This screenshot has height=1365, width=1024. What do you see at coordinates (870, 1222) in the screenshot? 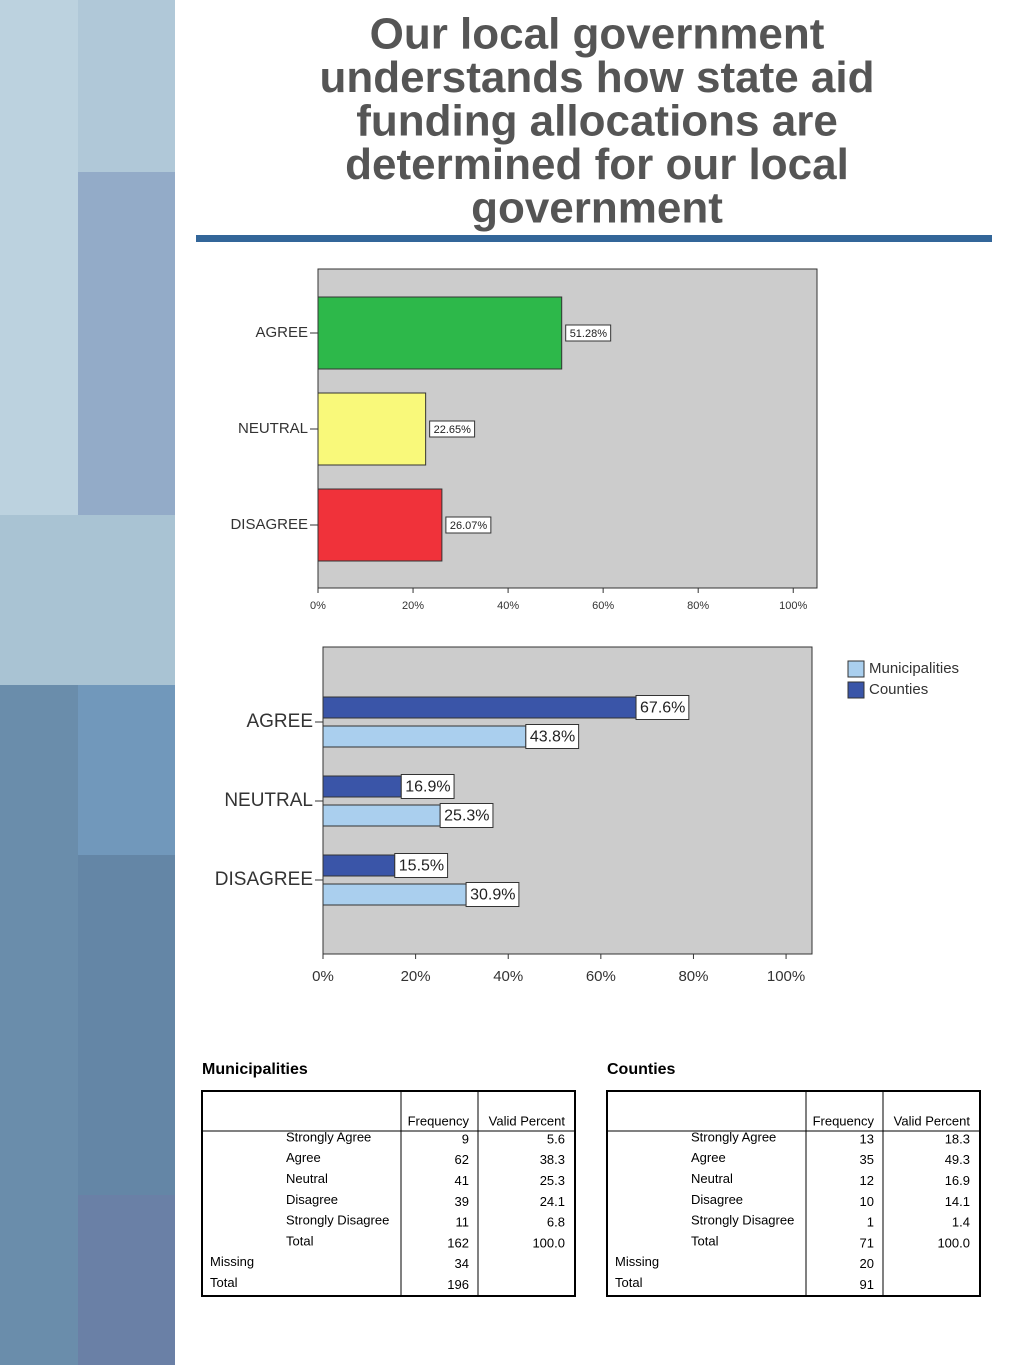
I see `table-cell: 1` at bounding box center [870, 1222].